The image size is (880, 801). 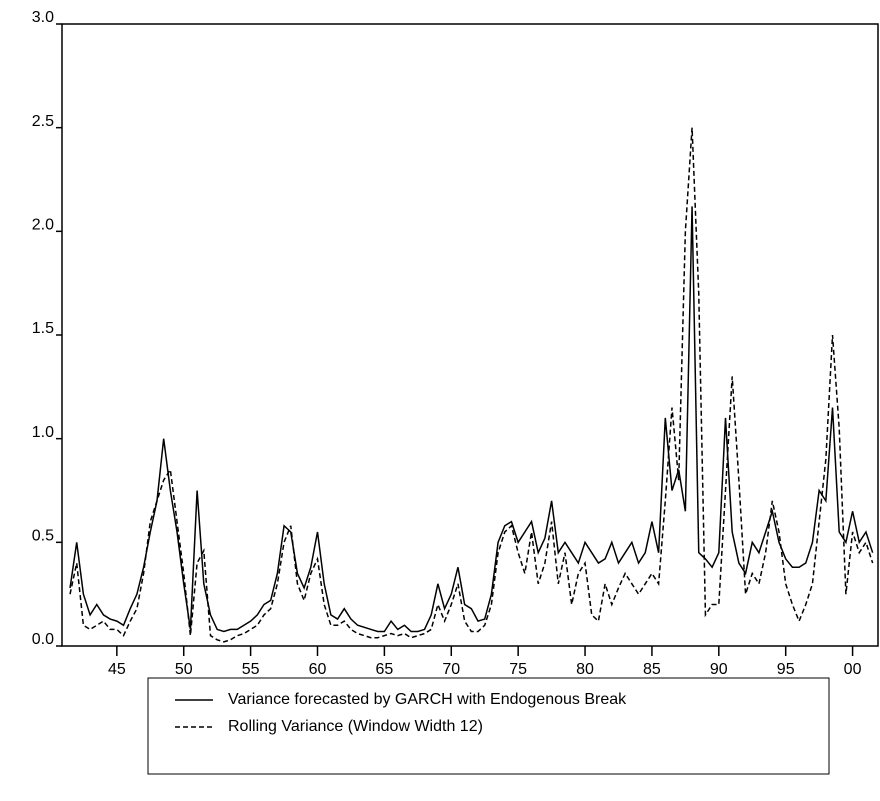 What do you see at coordinates (518, 669) in the screenshot?
I see `x-tick-label: 75` at bounding box center [518, 669].